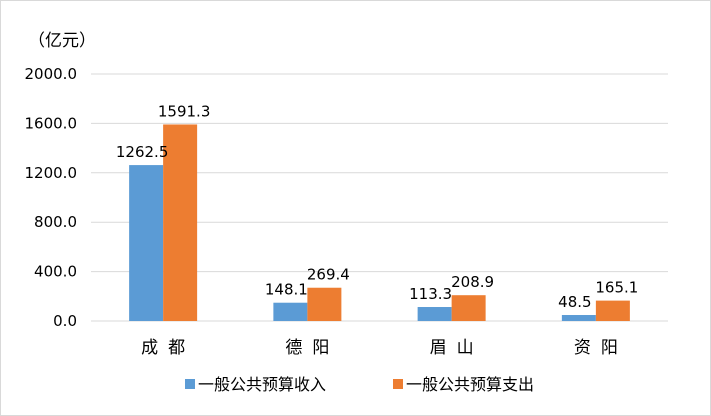 The width and height of the screenshot is (711, 416). I want to click on data-label: 148.1, so click(286, 290).